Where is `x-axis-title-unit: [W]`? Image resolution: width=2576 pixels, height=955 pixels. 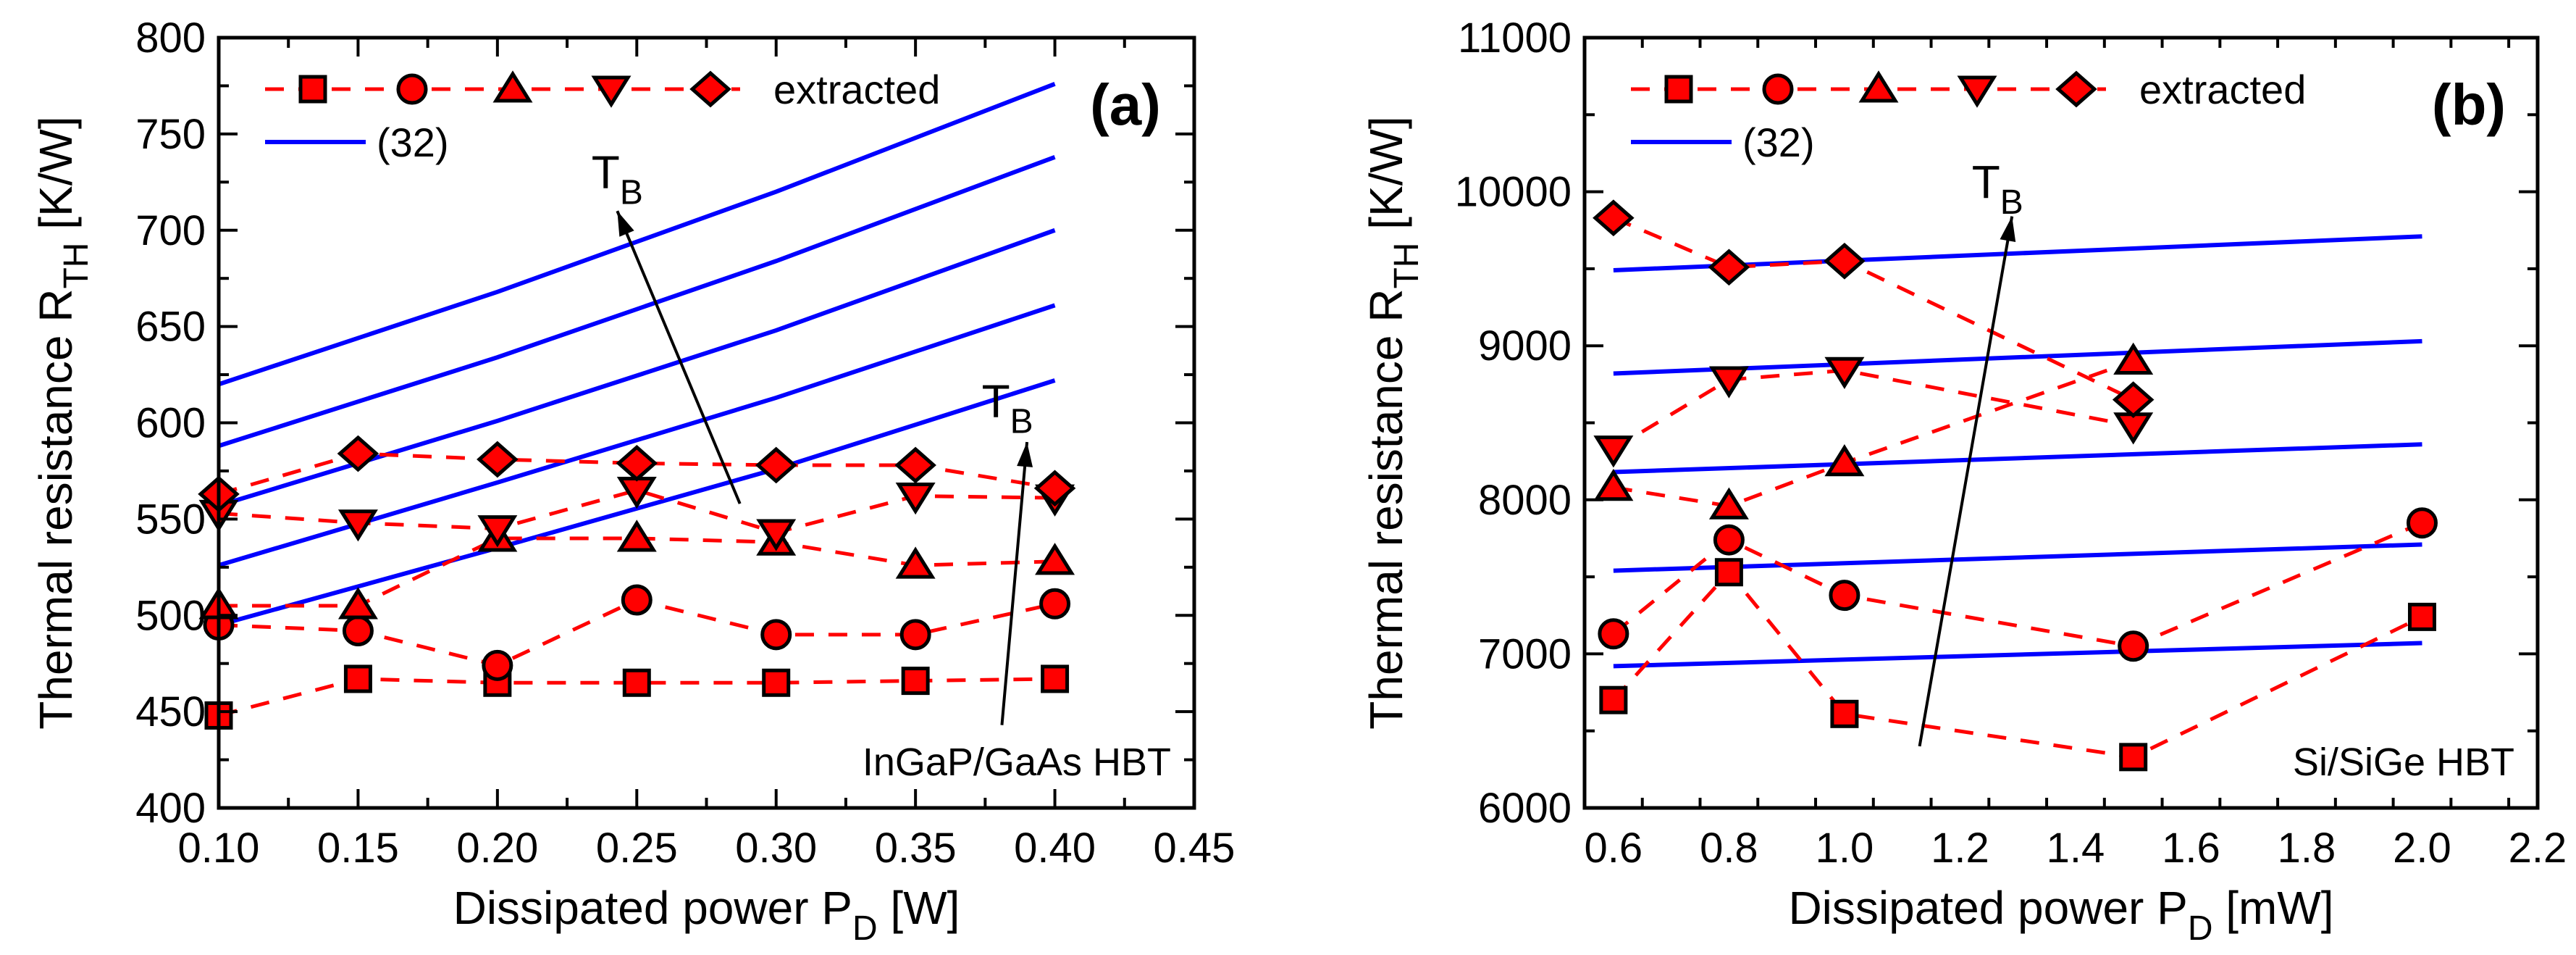
x-axis-title-unit: [W] is located at coordinates (919, 908).